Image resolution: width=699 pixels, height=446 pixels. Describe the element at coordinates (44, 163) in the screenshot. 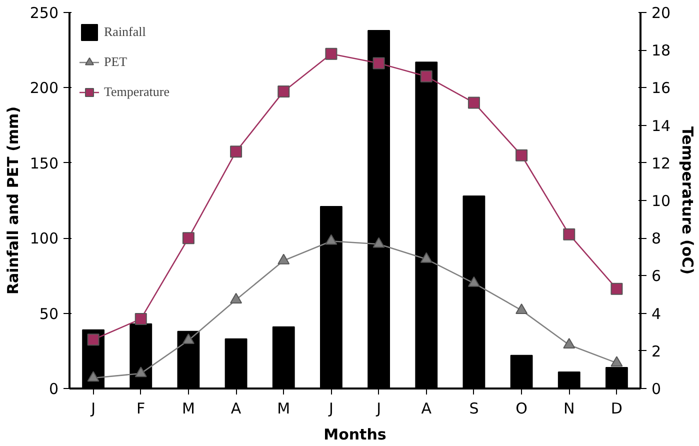

I see `y-tick-label: 150` at that location.